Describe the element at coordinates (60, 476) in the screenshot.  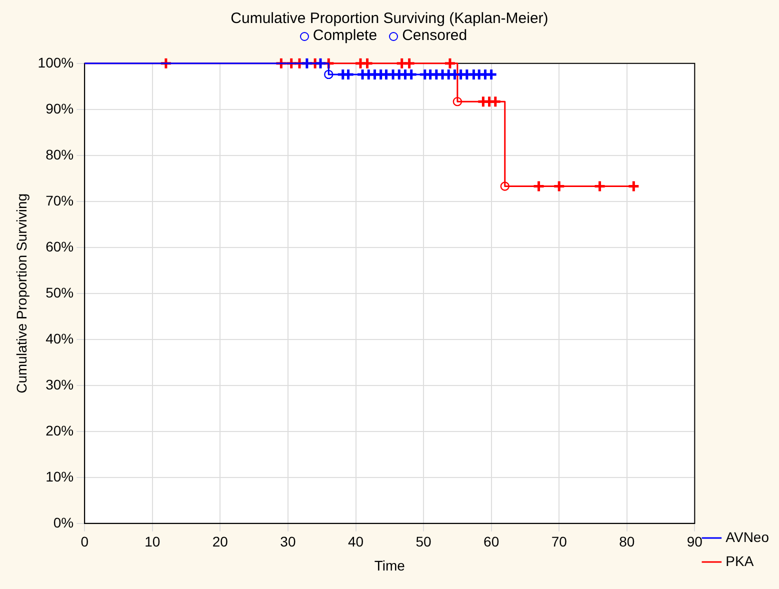
I see `y-tick-label: 10%` at that location.